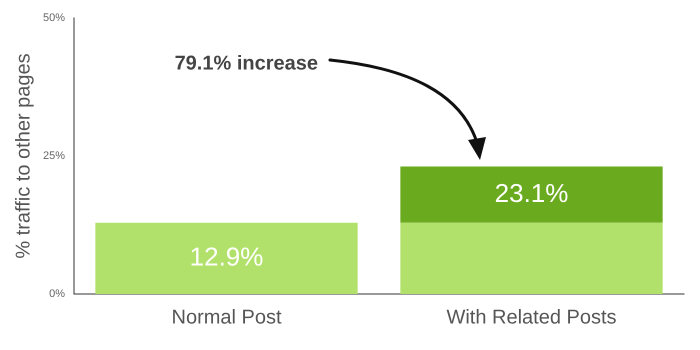 This screenshot has width=700, height=350. I want to click on y-axis-title: % traffic to other pages, so click(23, 156).